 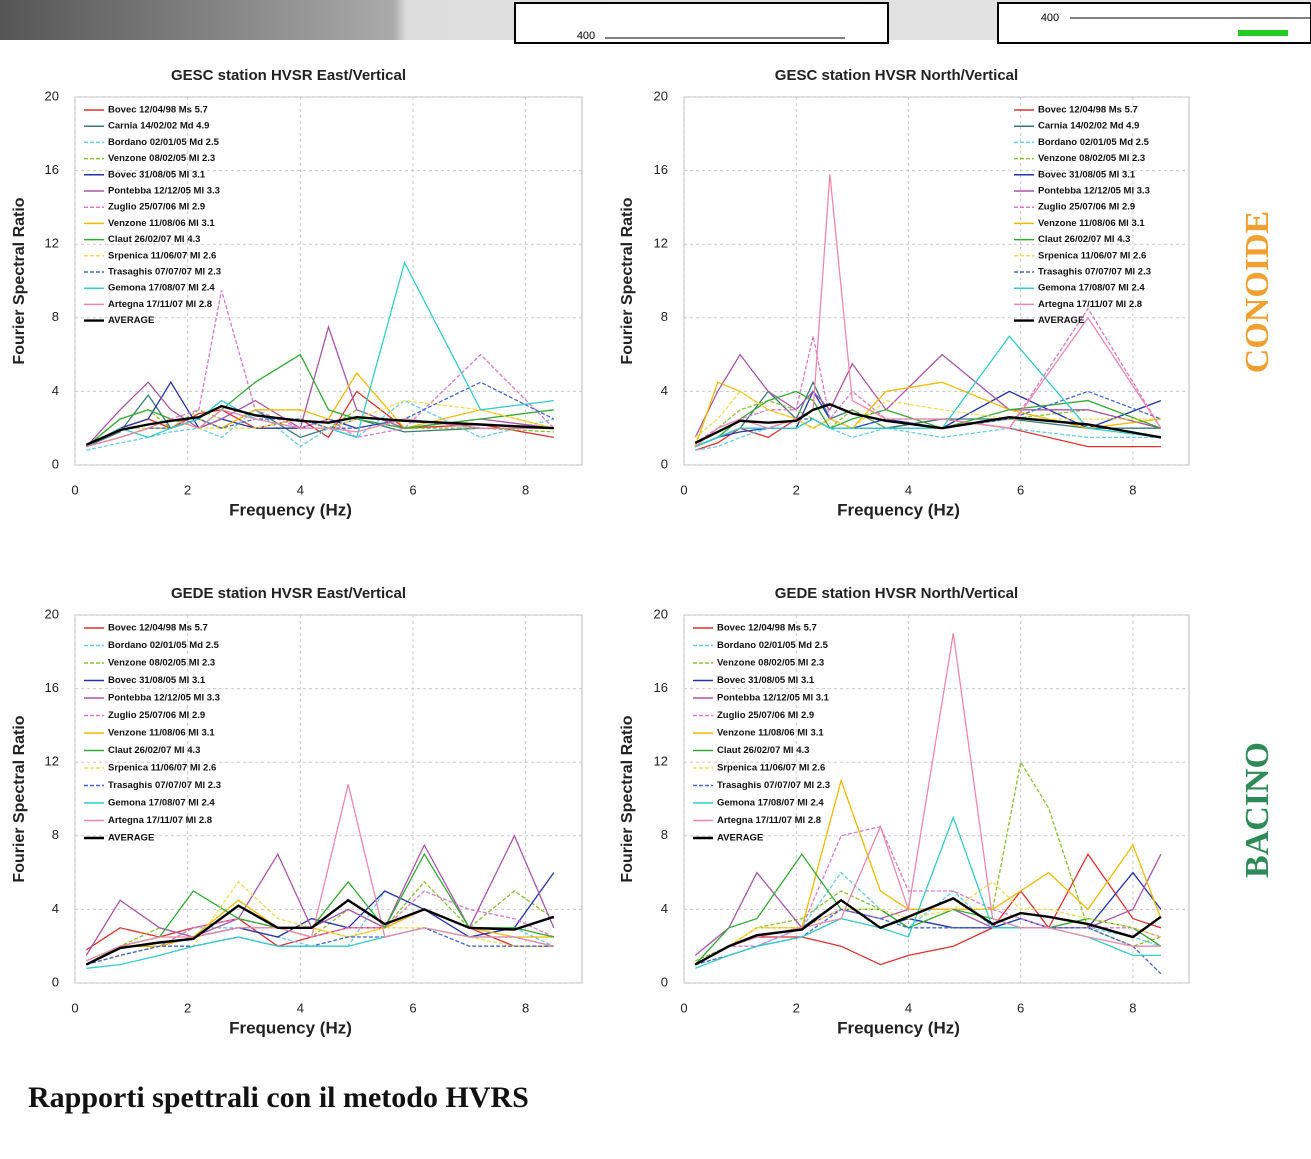 I want to click on x-tick-label: 4, so click(x=908, y=489).